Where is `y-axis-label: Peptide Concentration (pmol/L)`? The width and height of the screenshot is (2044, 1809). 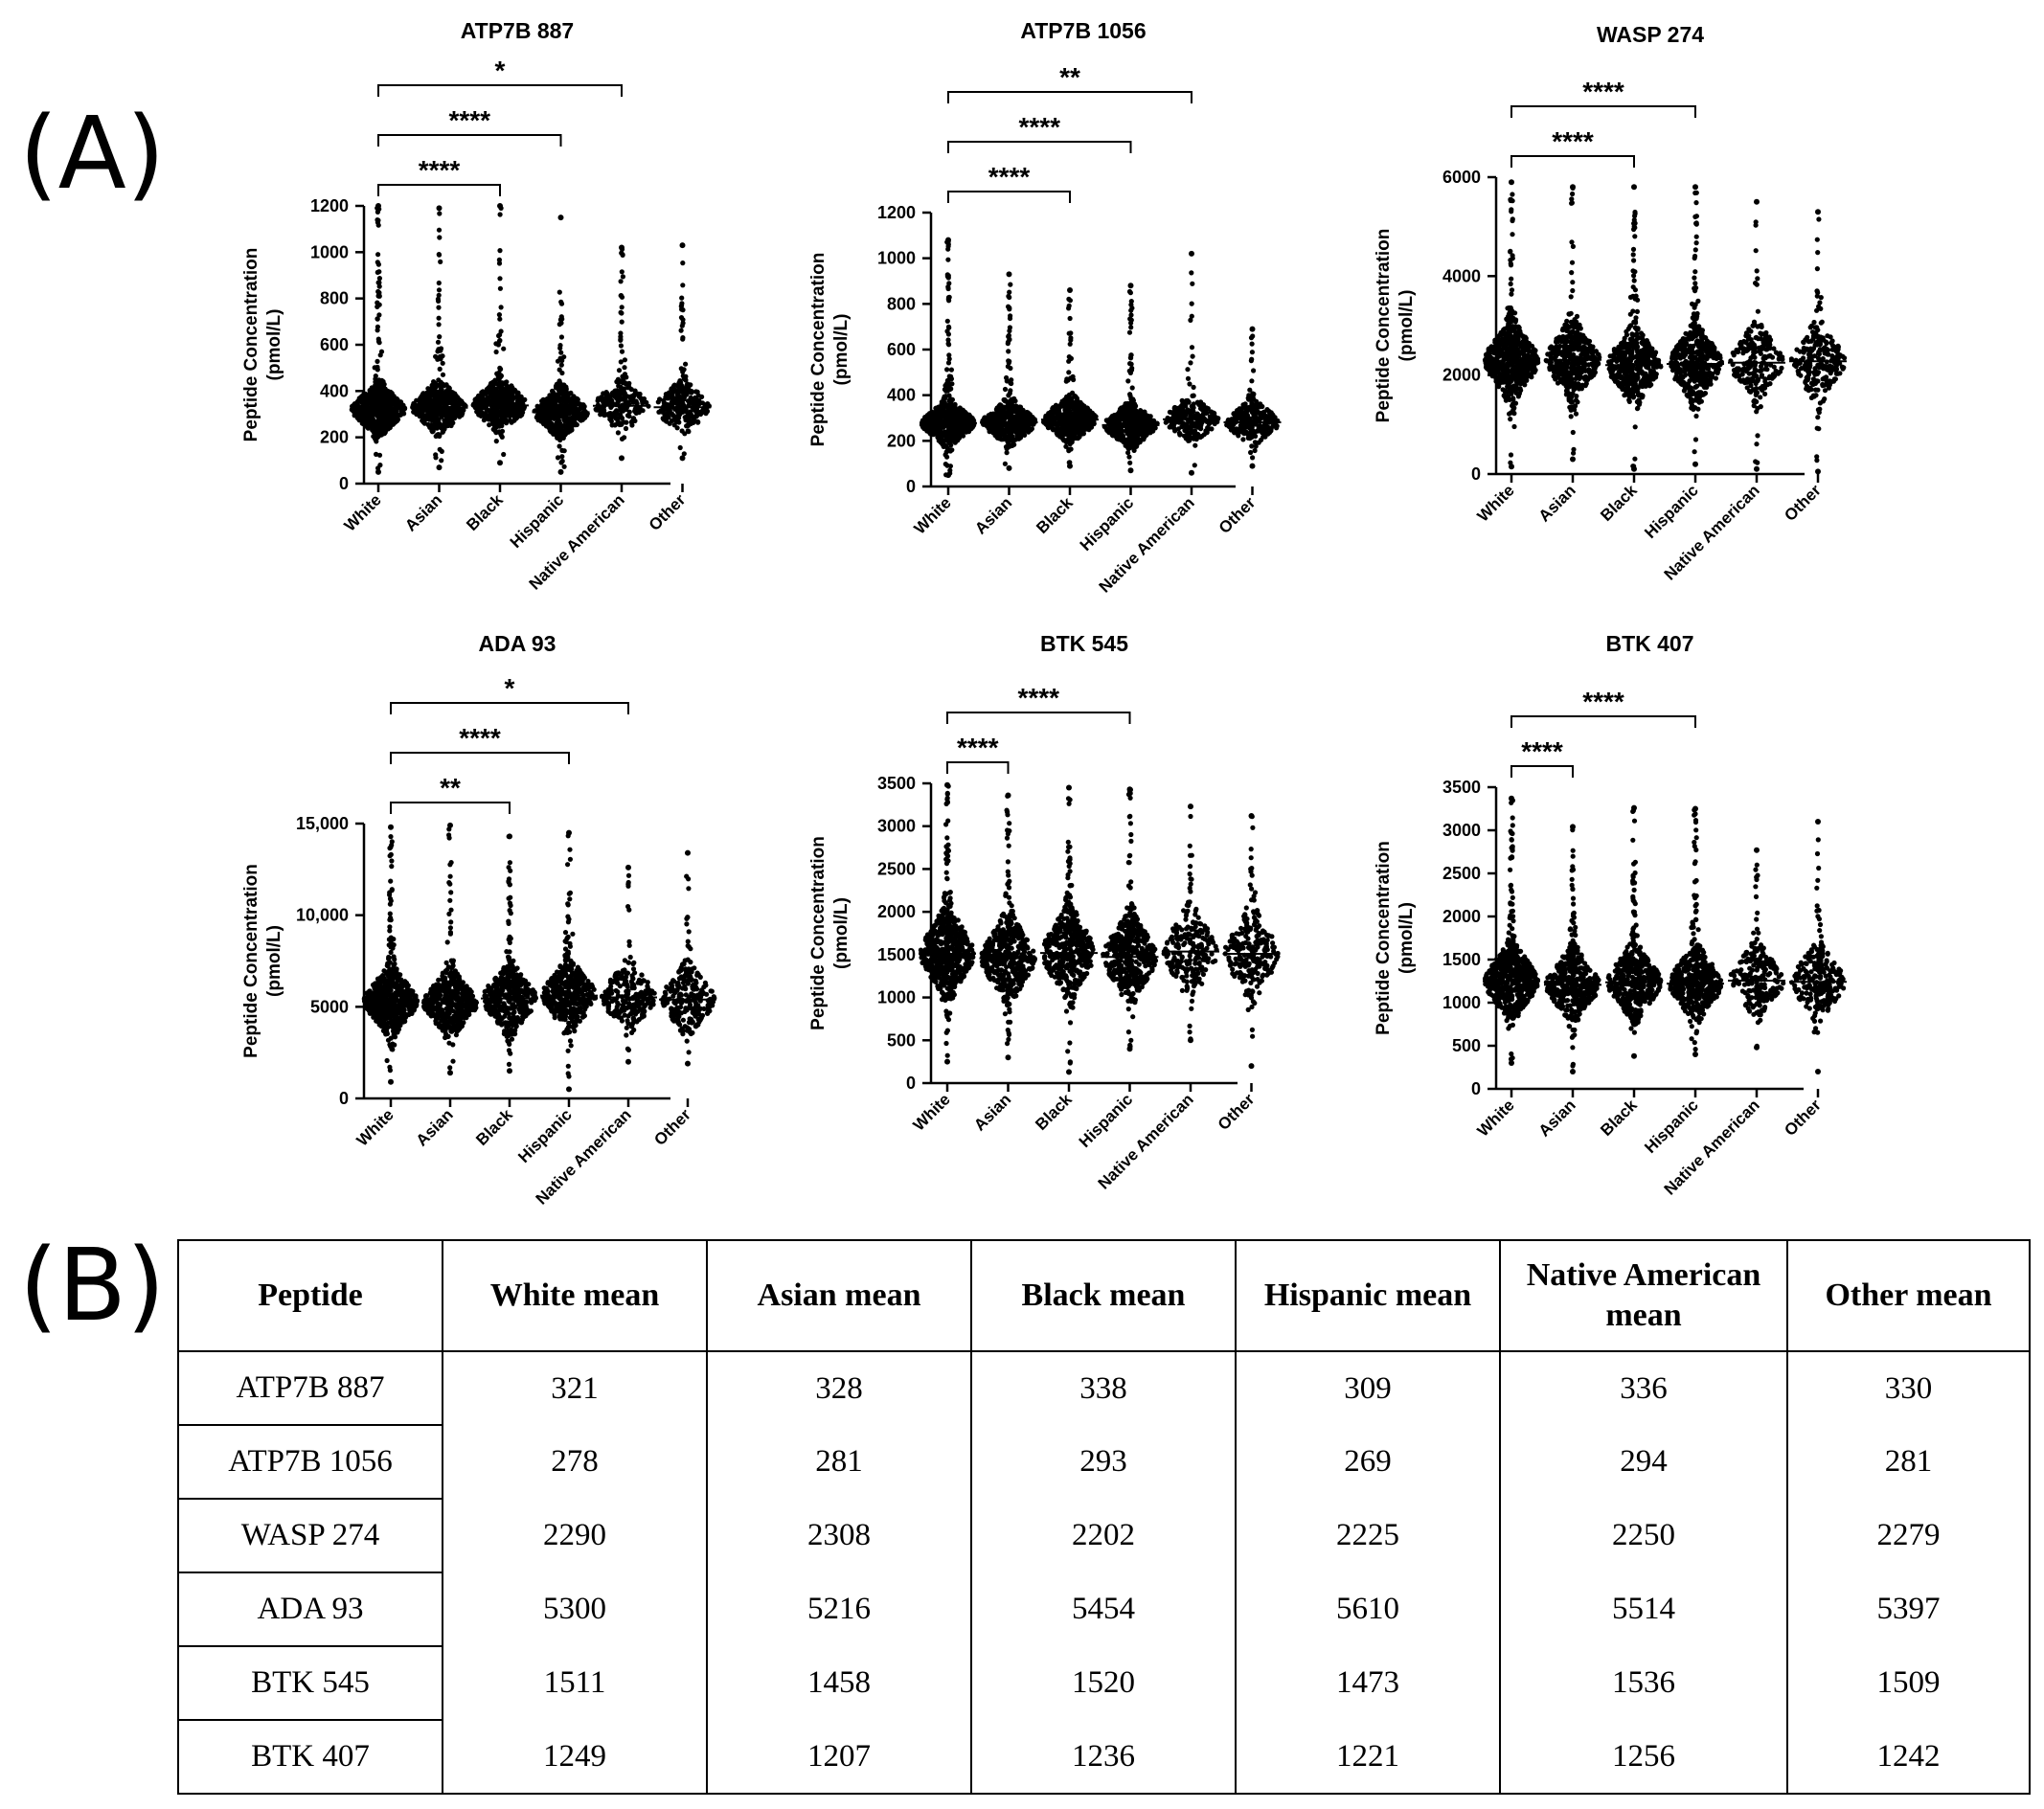 y-axis-label: Peptide Concentration (pmol/L) is located at coordinates (1396, 326).